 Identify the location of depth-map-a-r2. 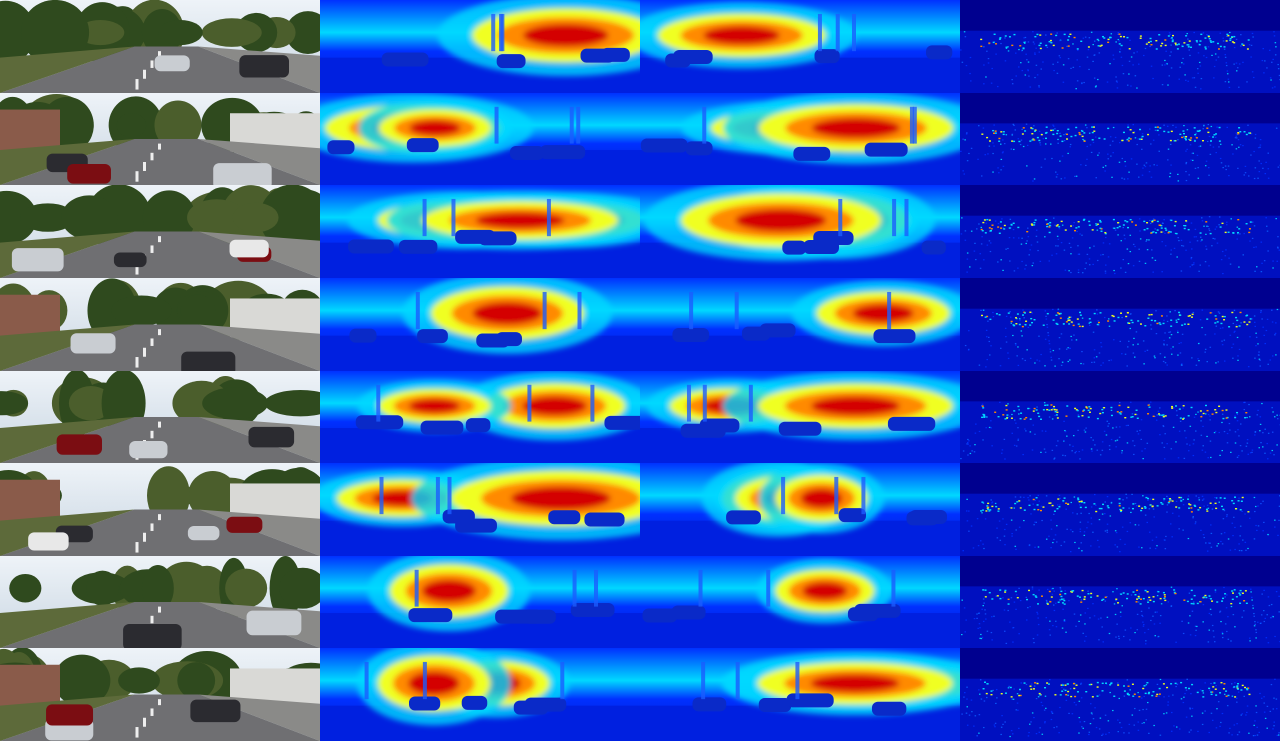
(480, 139).